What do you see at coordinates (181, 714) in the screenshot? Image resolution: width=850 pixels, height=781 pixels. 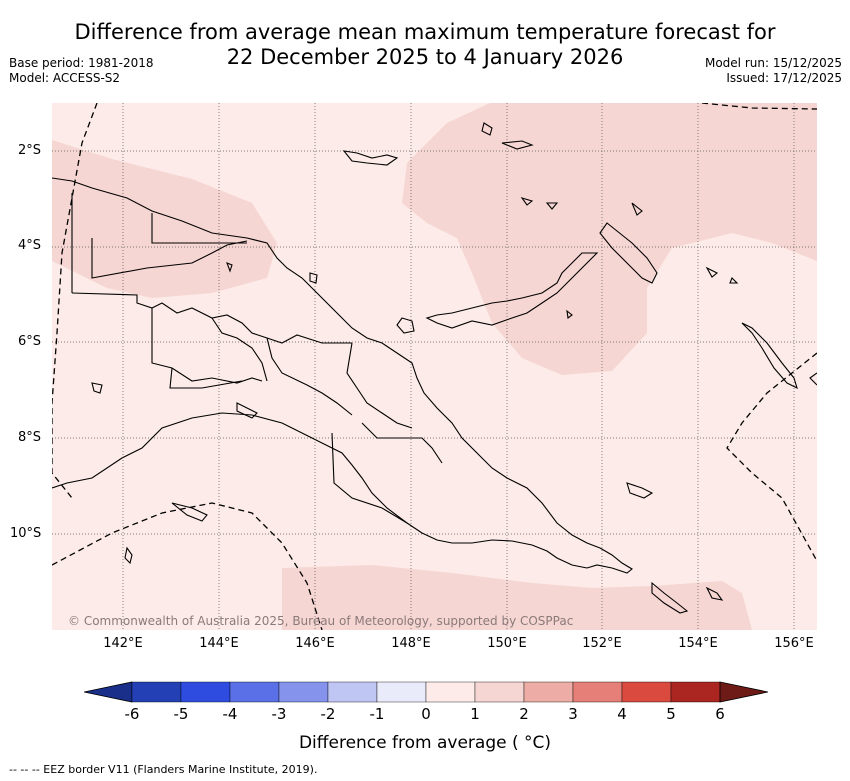 I see `colorbar-tick-label: -5` at bounding box center [181, 714].